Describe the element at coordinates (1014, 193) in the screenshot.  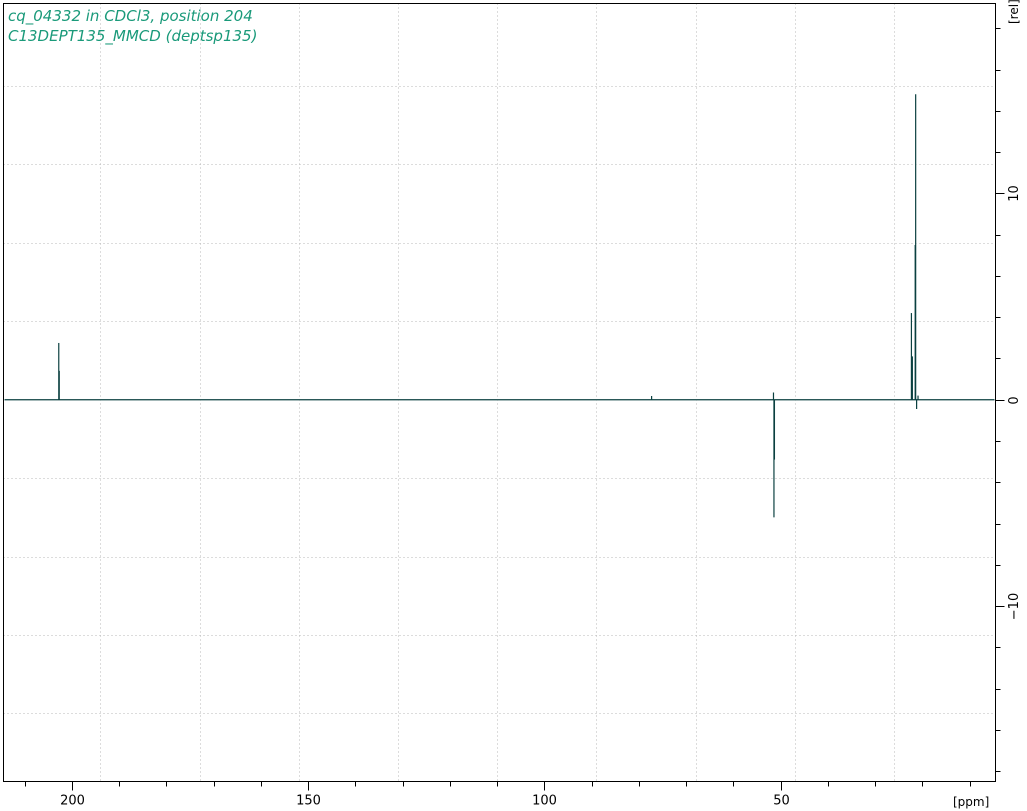
I see `y-tick-label: 10` at that location.